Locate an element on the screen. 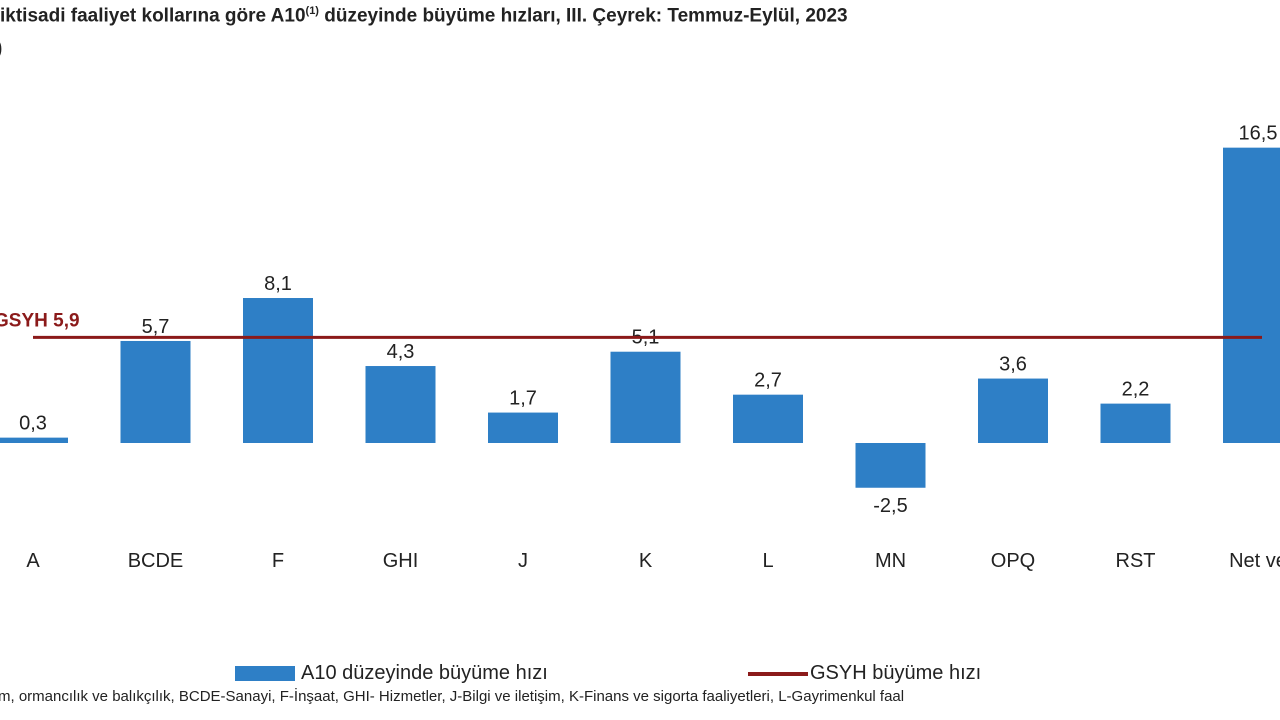 The image size is (1280, 720). data-label: 1,7 is located at coordinates (523, 399).